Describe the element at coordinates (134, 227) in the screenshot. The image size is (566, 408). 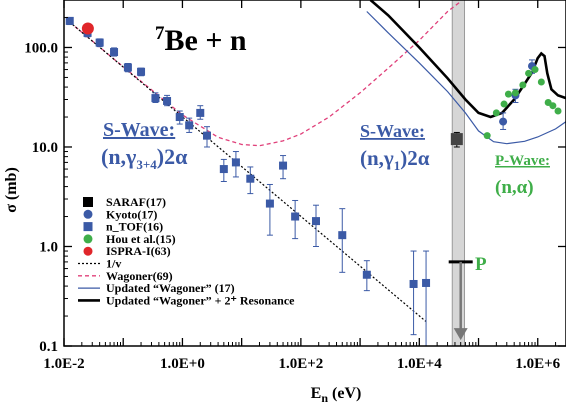
I see `legend-label: n_TOF(16)` at that location.